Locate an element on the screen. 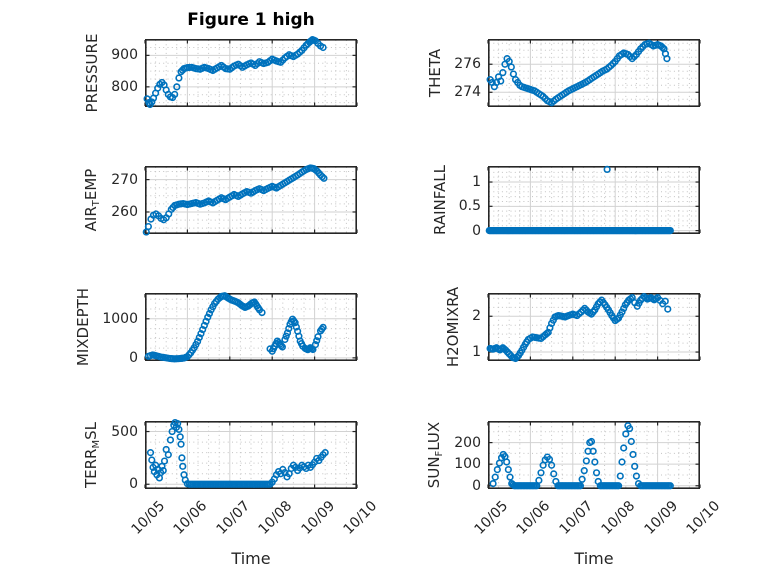 The image size is (778, 583). y-axis-label-SUN_FLUX: SUNFLUX is located at coordinates (435, 455).